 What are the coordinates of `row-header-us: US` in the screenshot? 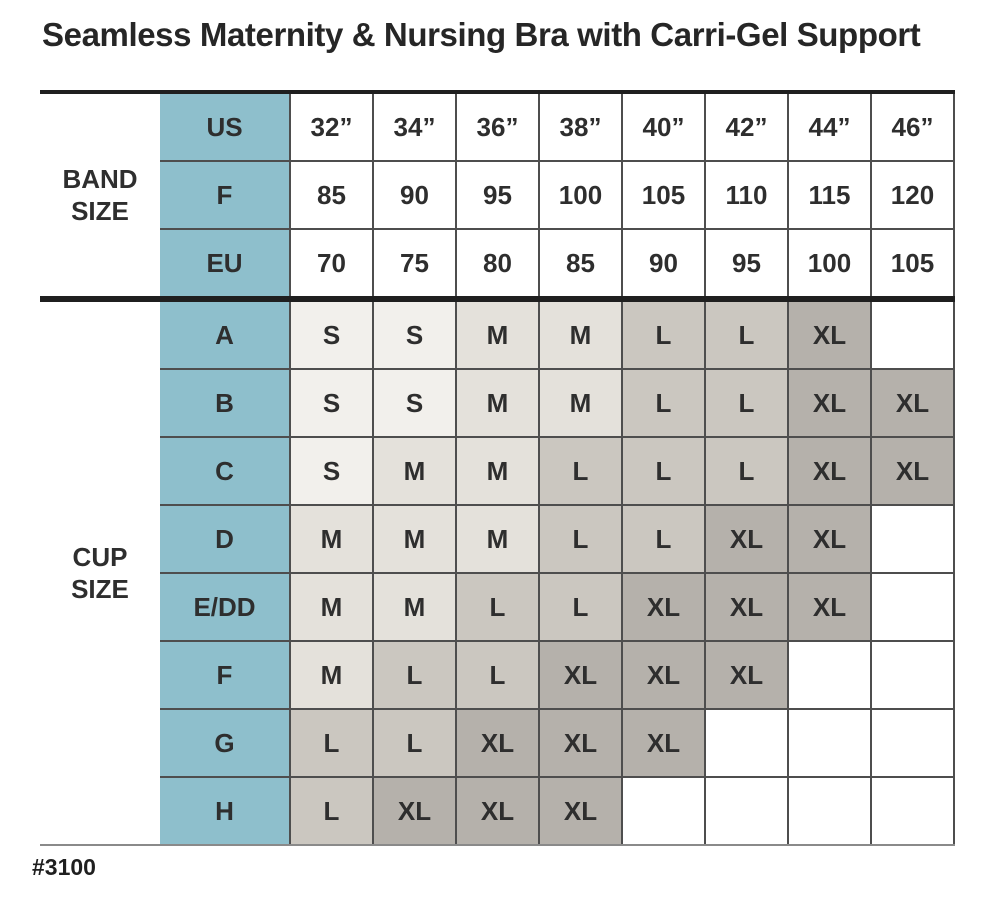 It's located at (225, 126).